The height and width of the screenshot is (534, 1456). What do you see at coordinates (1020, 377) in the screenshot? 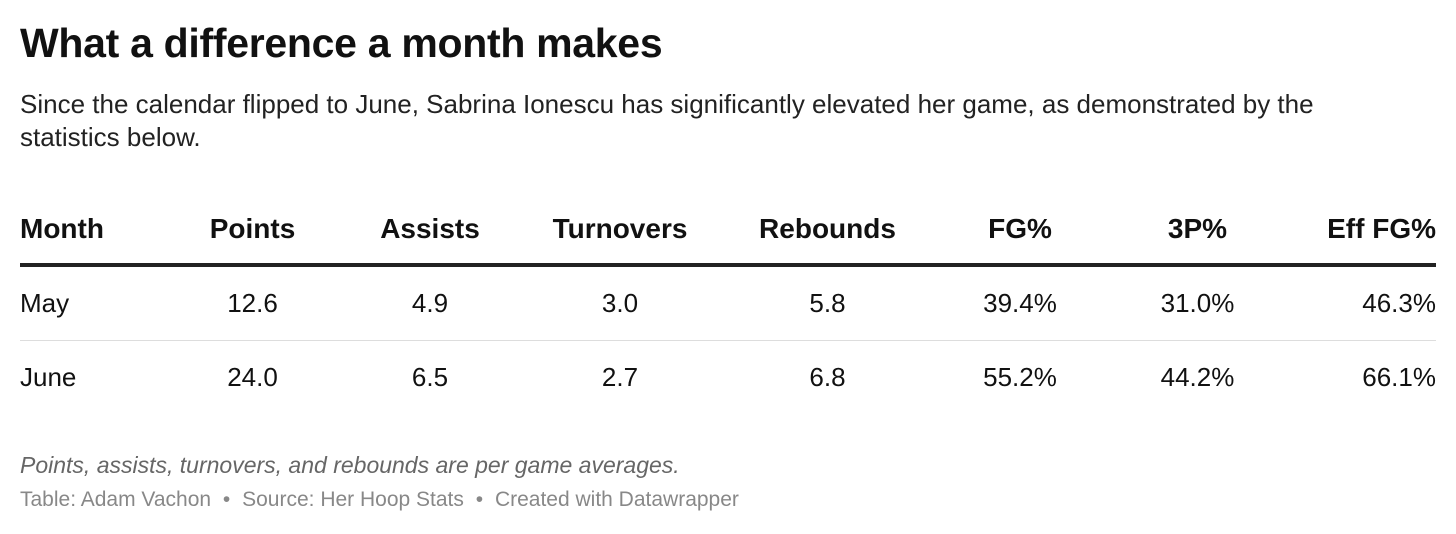
I see `cell-fg-pct: 55.2%` at bounding box center [1020, 377].